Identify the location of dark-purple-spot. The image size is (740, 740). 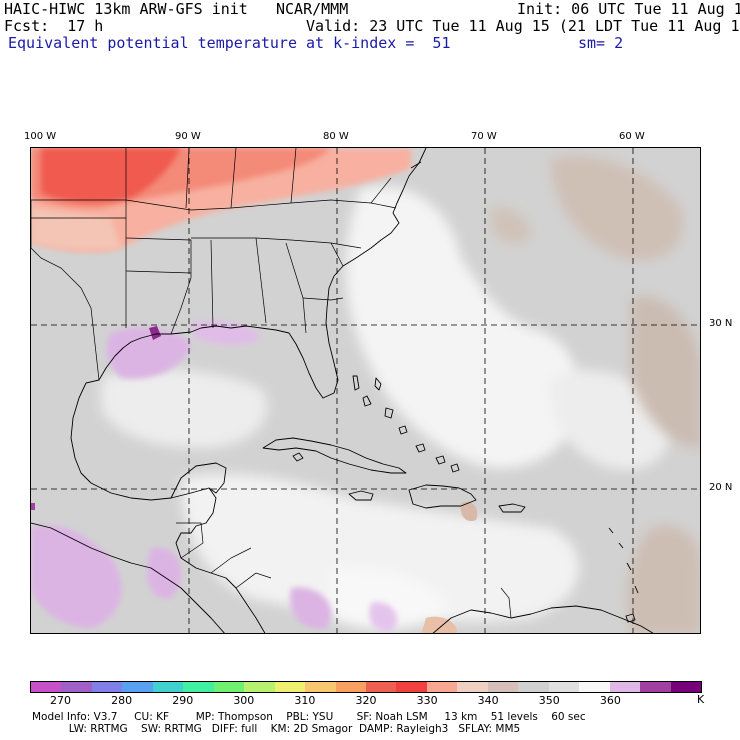
(155, 333).